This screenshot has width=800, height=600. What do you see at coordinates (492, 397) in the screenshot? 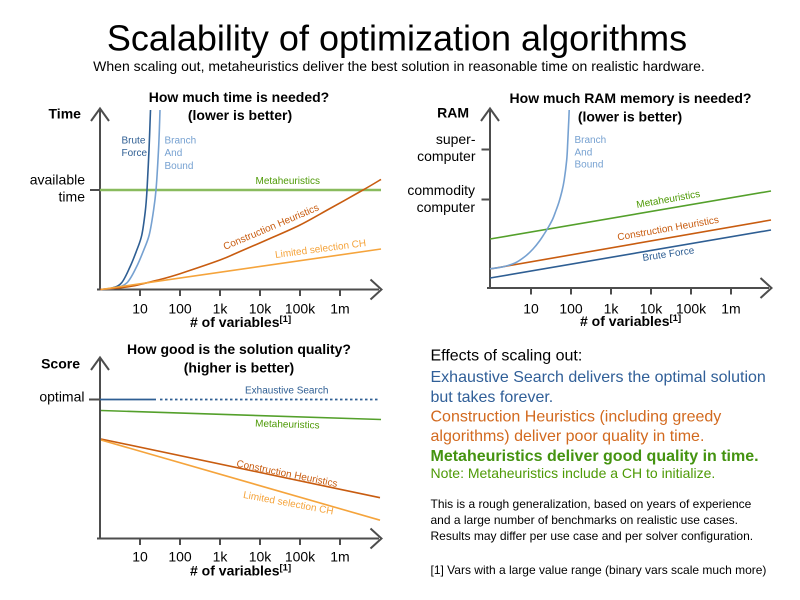
I see `svg-text: but takes forever.` at bounding box center [492, 397].